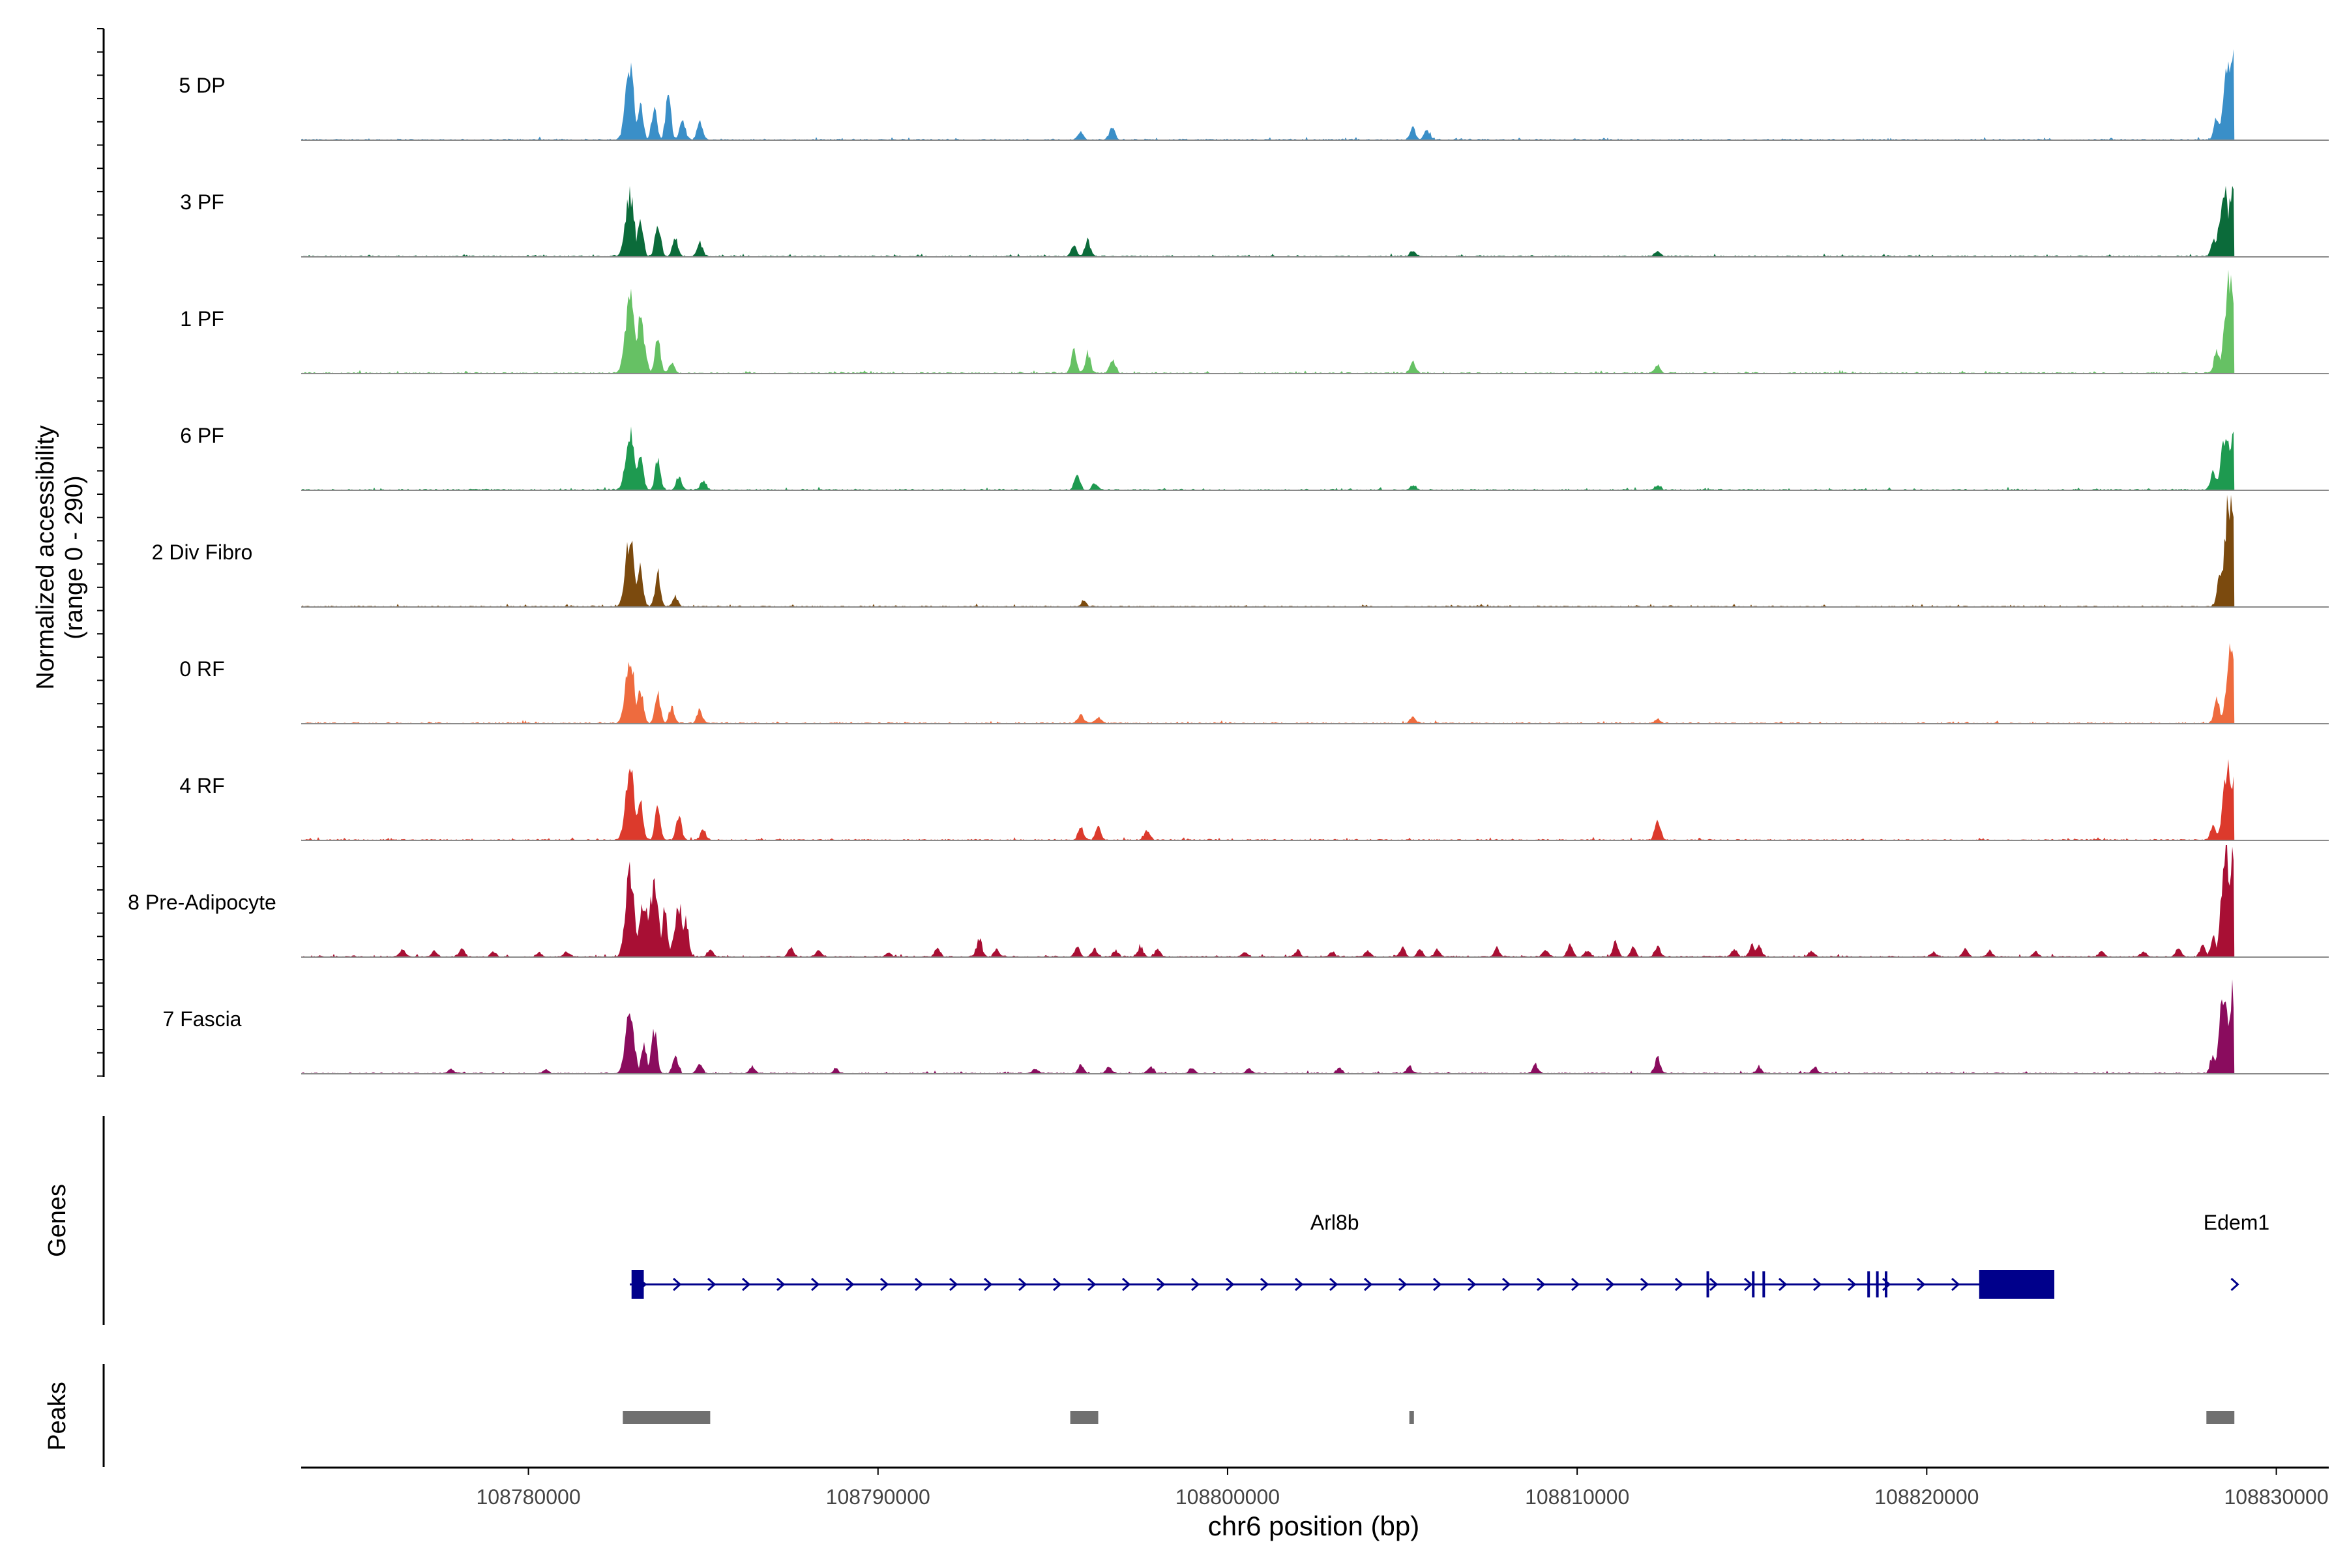  Describe the element at coordinates (2236, 1223) in the screenshot. I see `gene-name: Edem1` at that location.